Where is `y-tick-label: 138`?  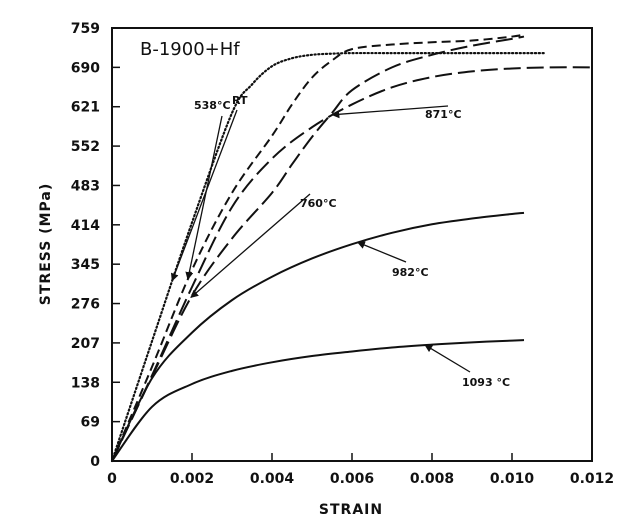 y-tick-label: 138 is located at coordinates (85, 383).